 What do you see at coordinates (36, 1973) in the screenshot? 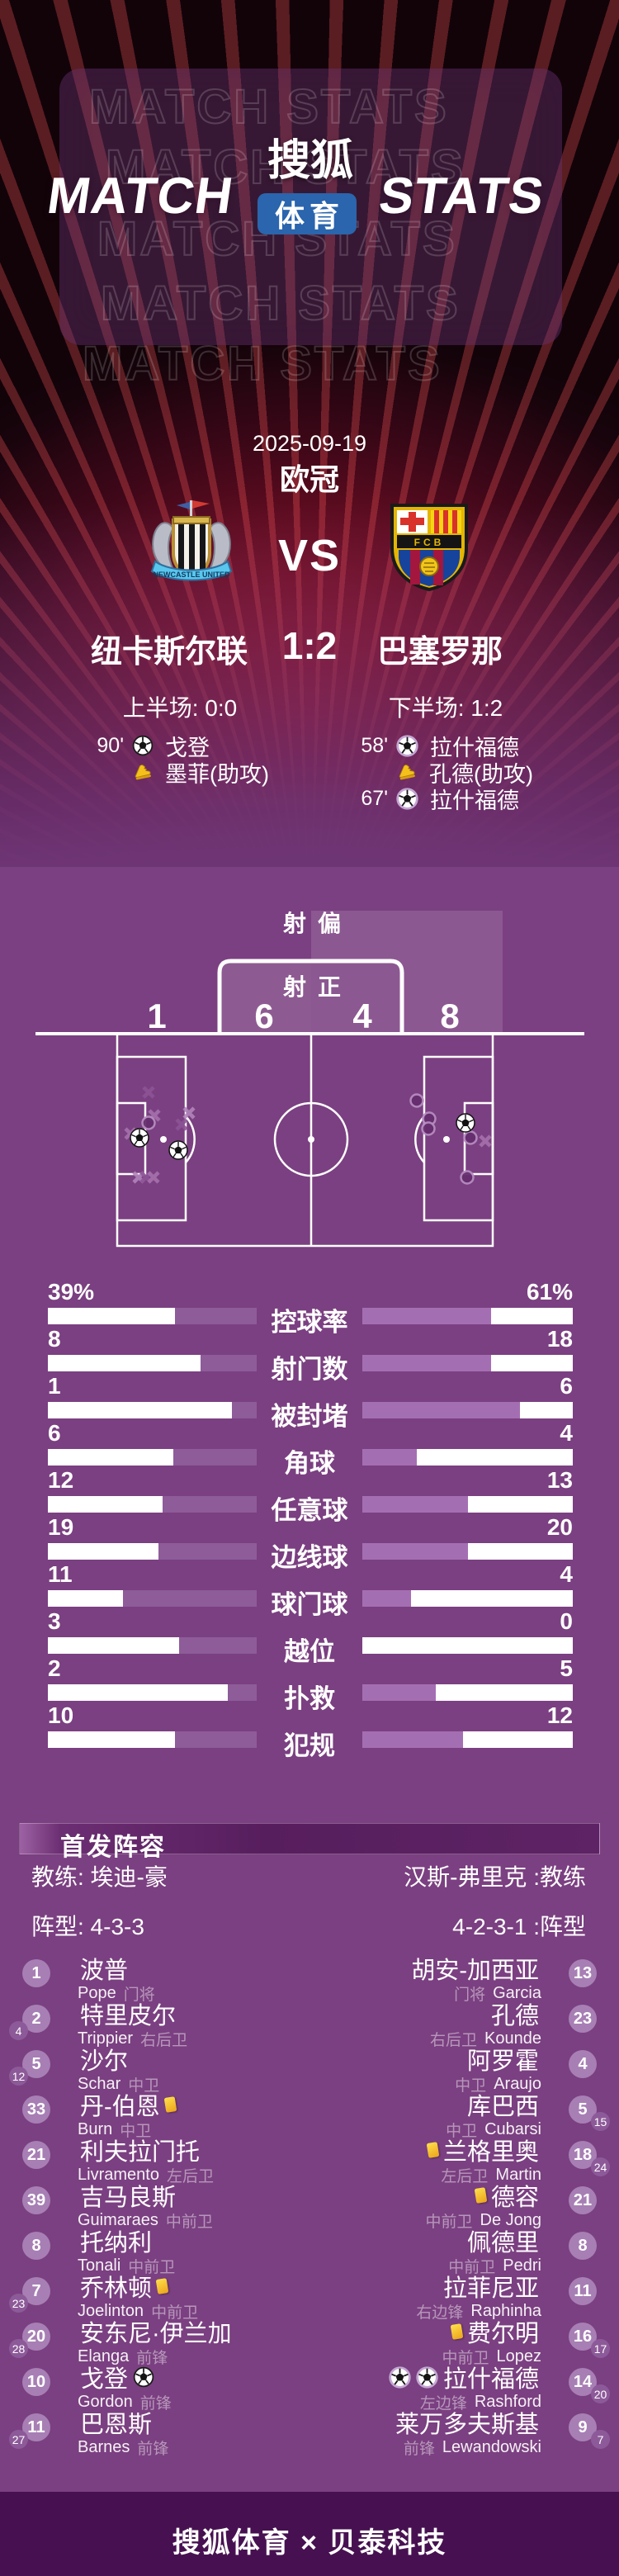
I see `player-number-bubble: 1` at bounding box center [36, 1973].